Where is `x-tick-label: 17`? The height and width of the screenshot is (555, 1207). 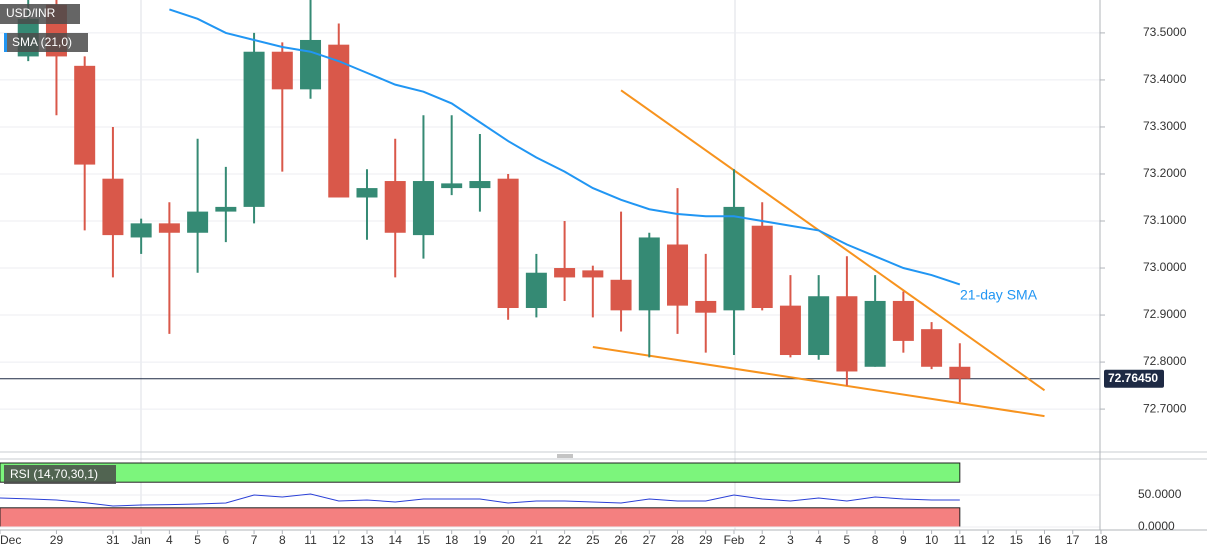
x-tick-label: 17 is located at coordinates (1073, 540).